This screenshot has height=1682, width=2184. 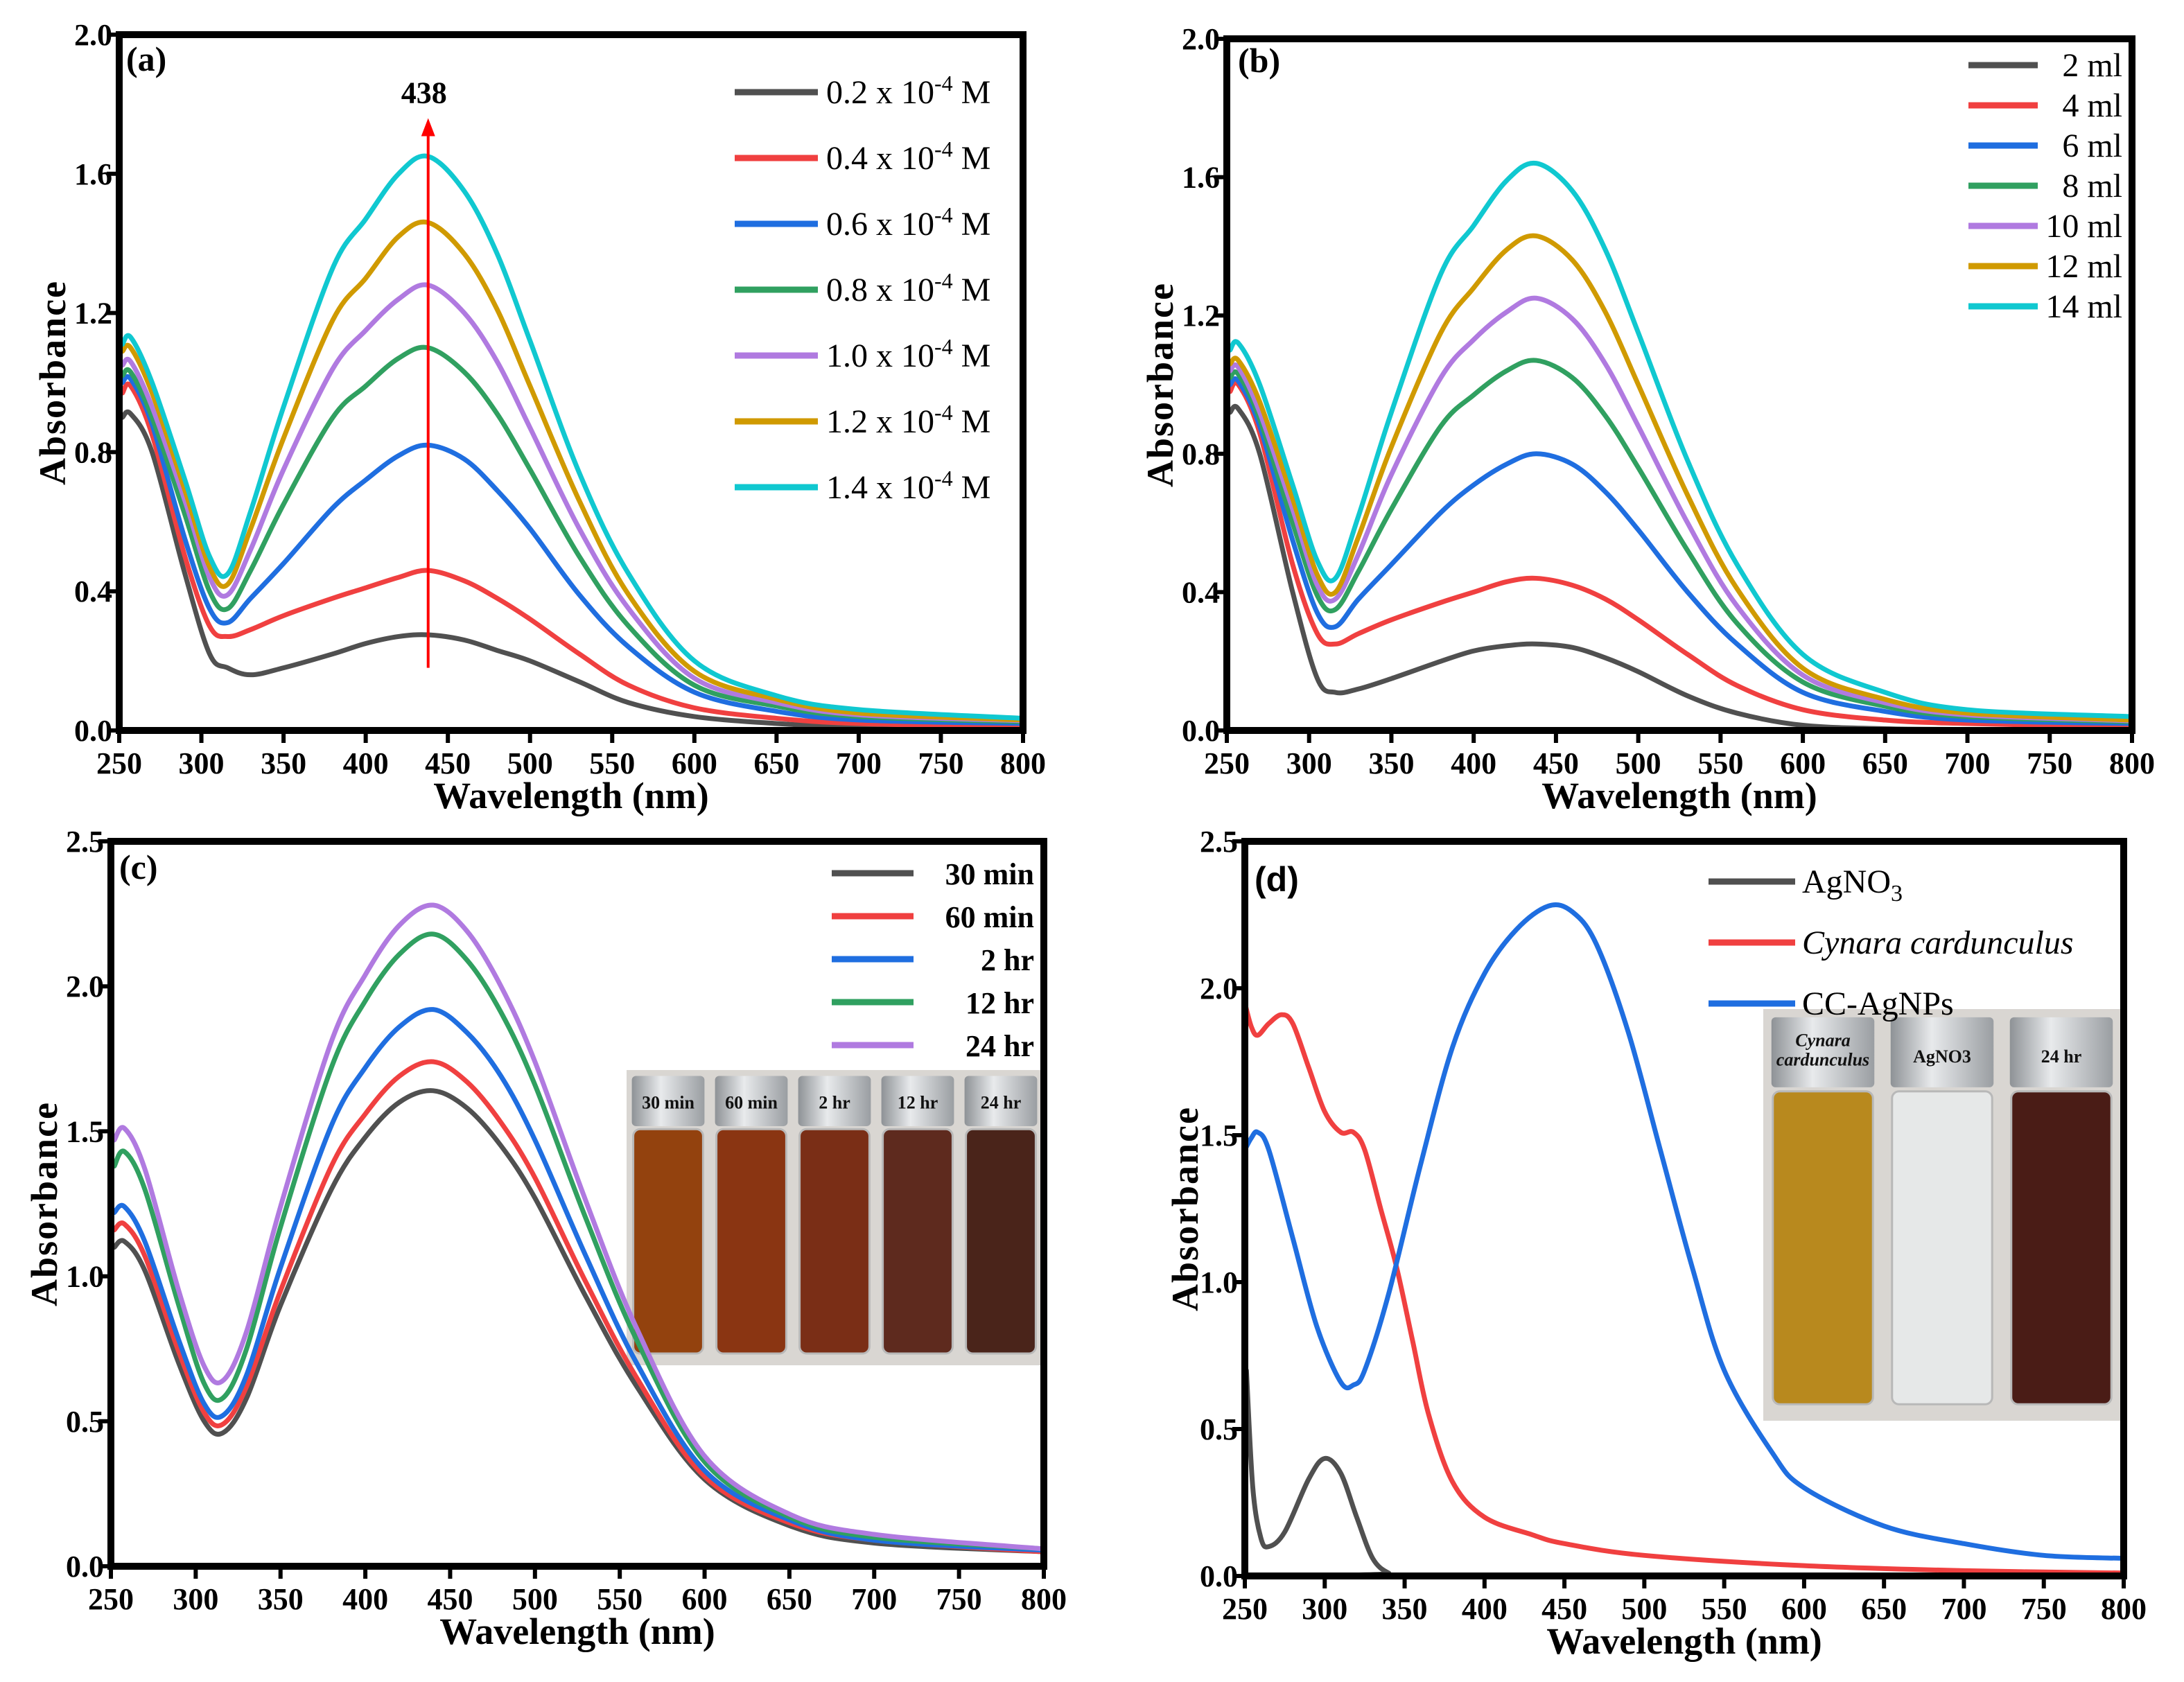 I want to click on legend-item: 8 ml, so click(x=2045, y=186).